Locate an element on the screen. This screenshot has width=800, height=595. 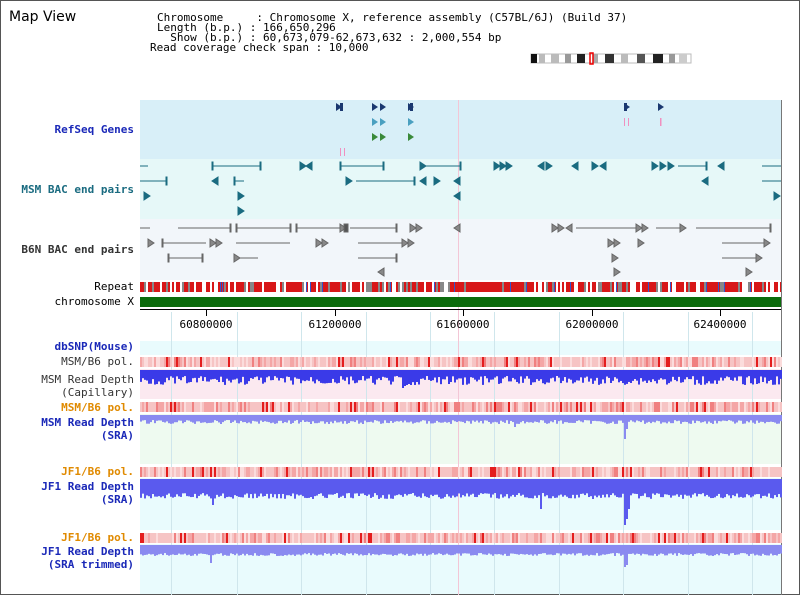
msm-capillary-depth-plot is located at coordinates (461, 384).